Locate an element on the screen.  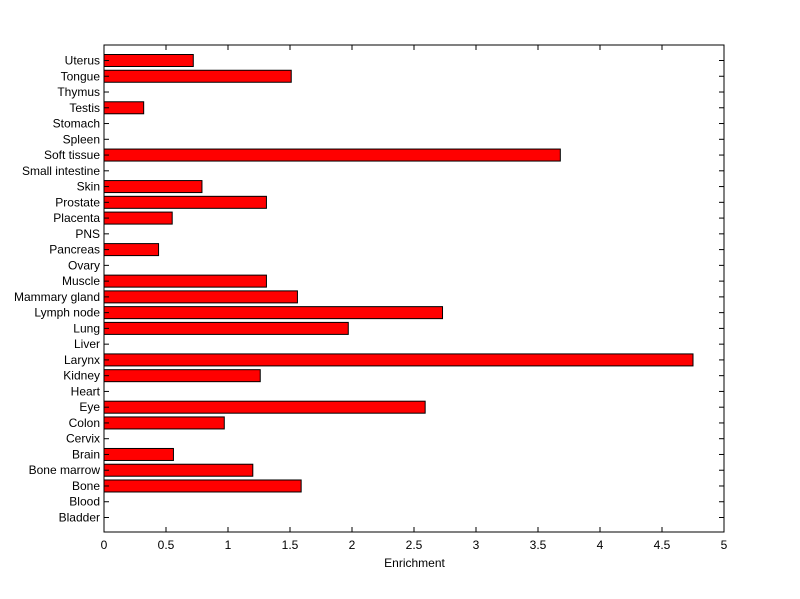
category-label: Eye is located at coordinates (89, 407).